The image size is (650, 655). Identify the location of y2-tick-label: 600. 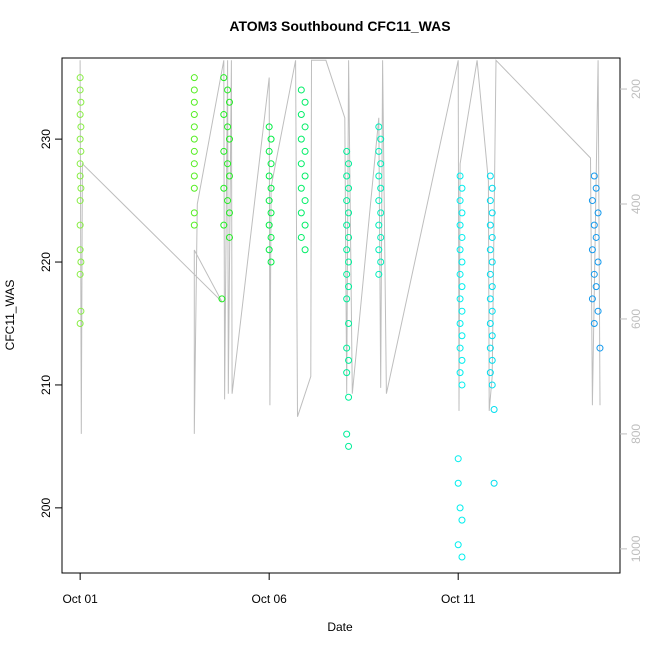
(636, 319).